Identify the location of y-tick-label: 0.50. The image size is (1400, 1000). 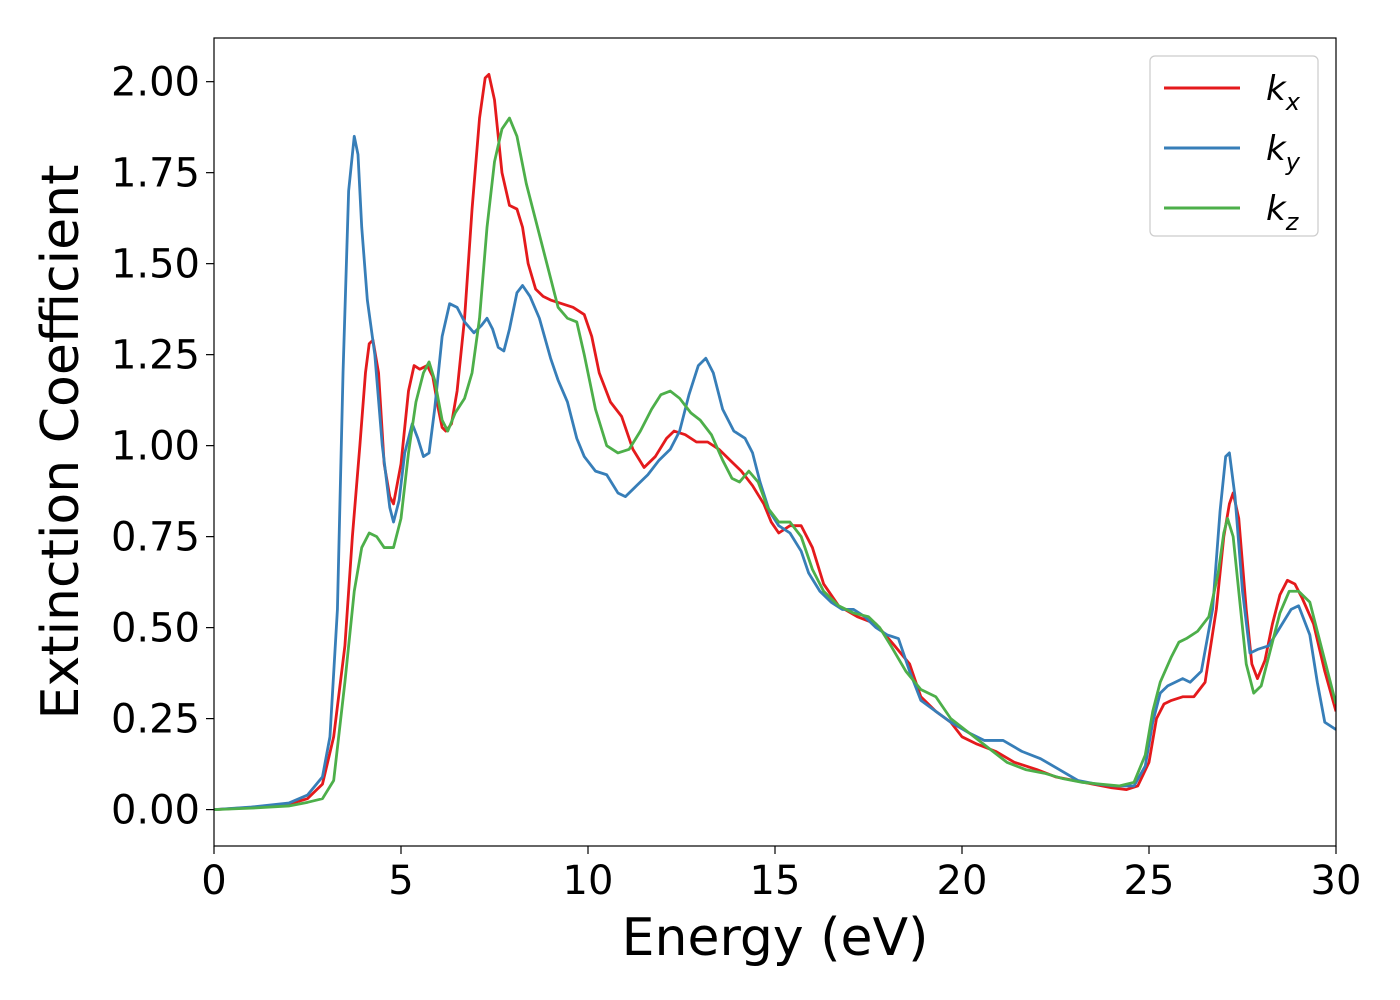
(155, 629).